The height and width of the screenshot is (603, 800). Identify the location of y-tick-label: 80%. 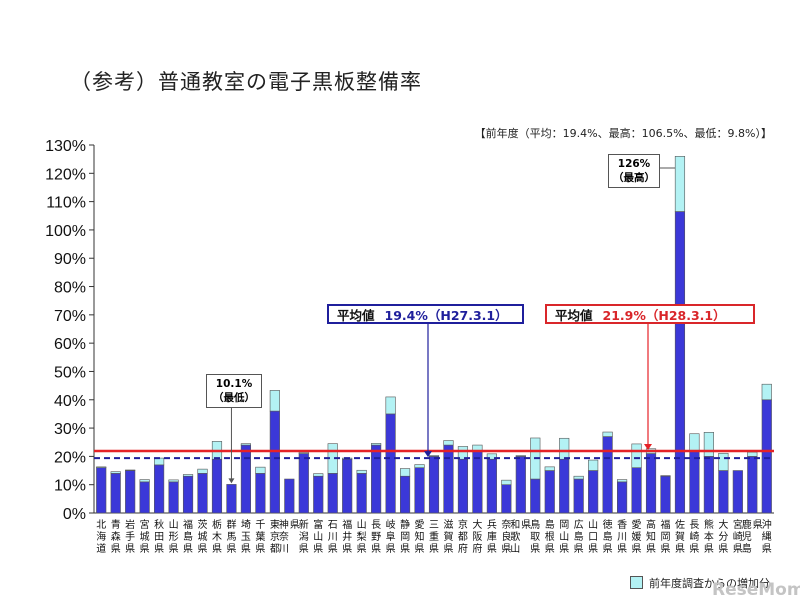
(70, 288).